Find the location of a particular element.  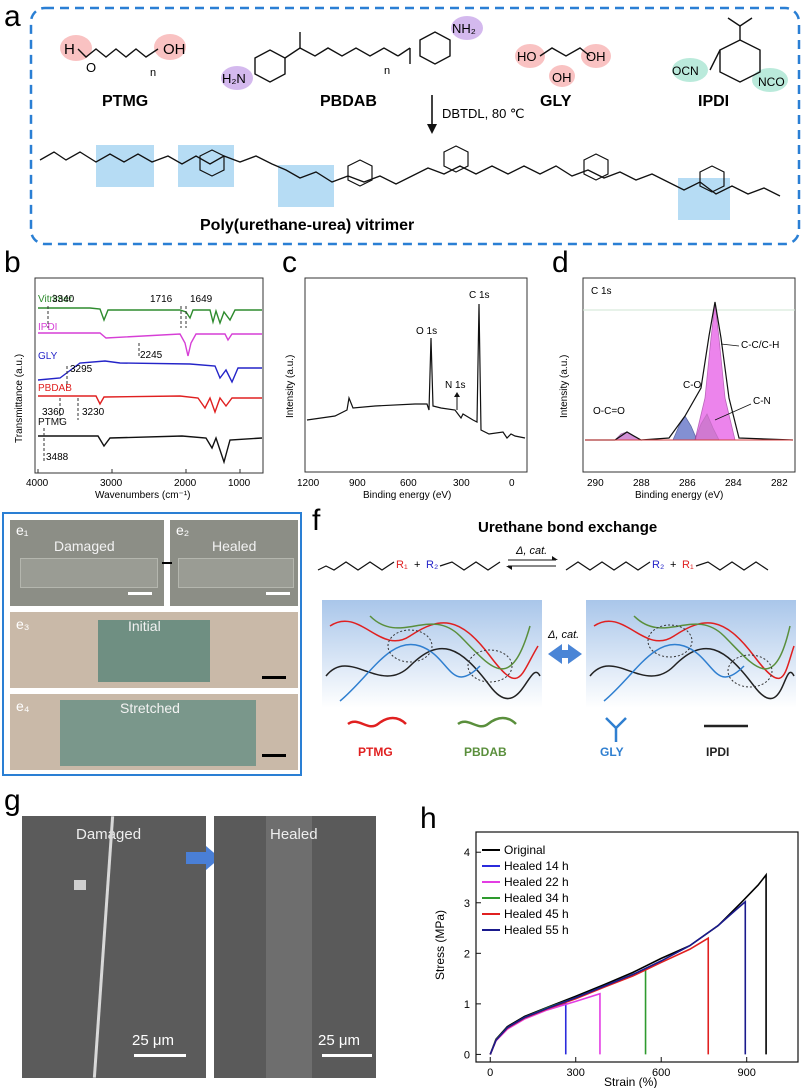

series-line-healed-34-h is located at coordinates (568, 1011).